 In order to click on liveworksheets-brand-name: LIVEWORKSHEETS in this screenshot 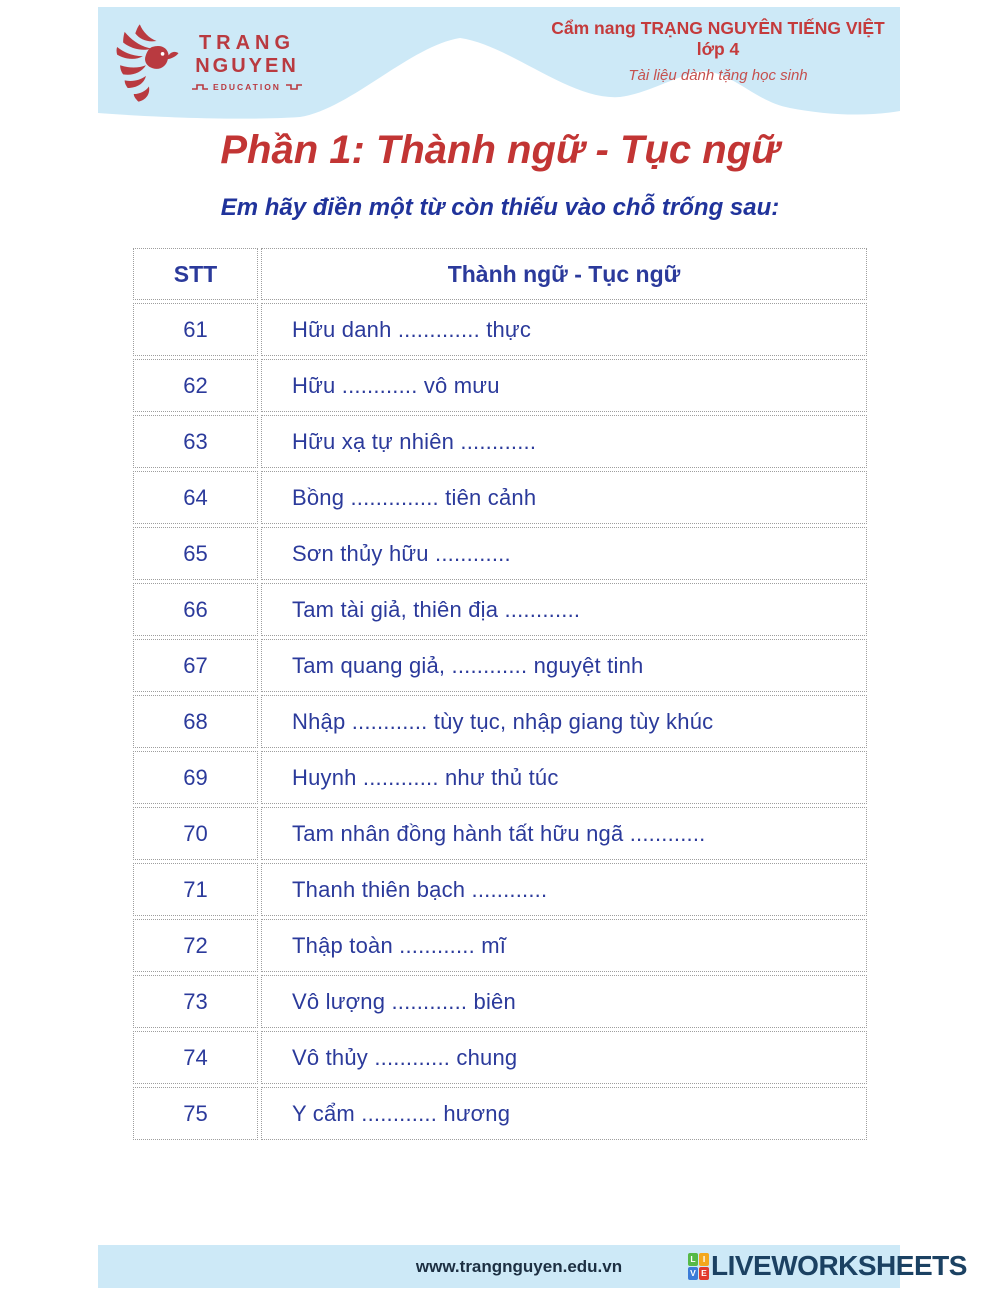, I will do `click(839, 1265)`.